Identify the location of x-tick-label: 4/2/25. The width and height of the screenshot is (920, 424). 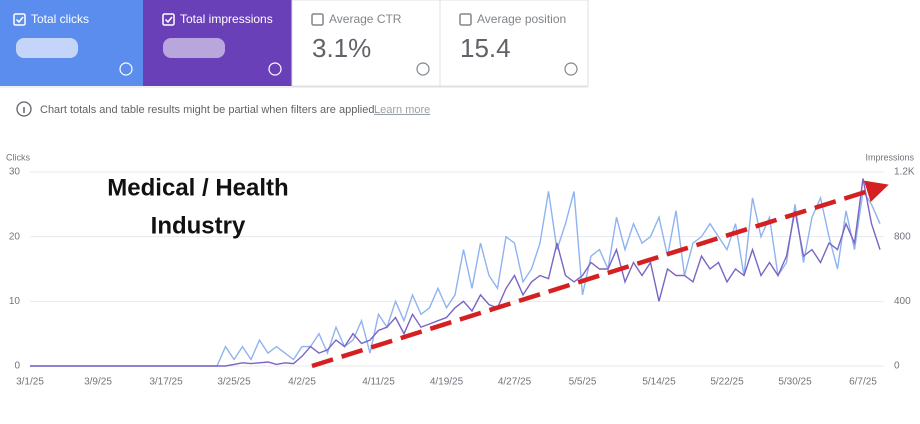
(302, 382).